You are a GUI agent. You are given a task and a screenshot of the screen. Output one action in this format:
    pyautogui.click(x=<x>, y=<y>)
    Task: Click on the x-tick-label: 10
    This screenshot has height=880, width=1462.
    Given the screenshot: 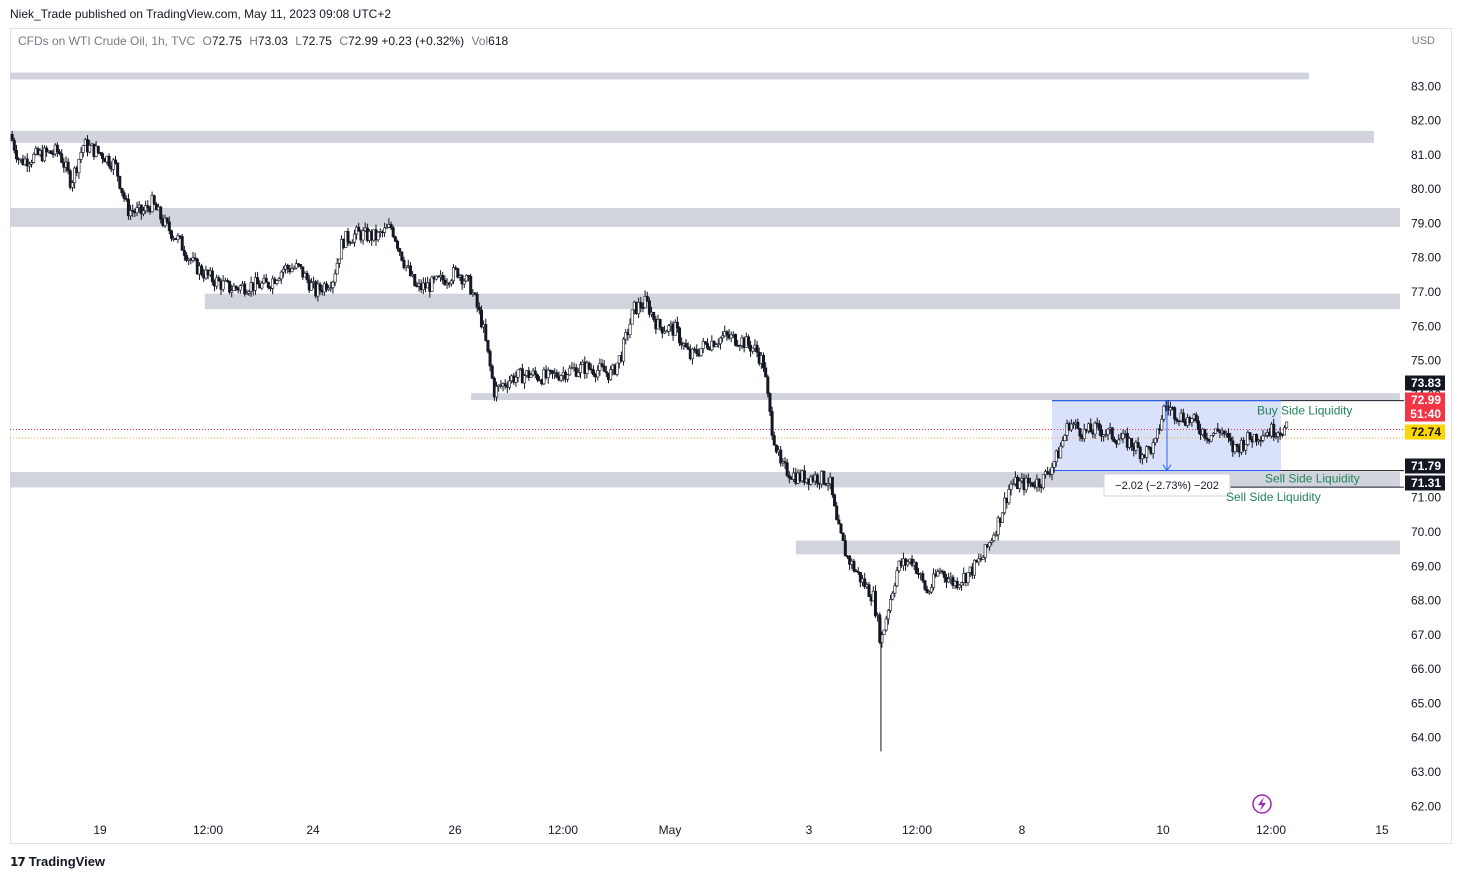 What is the action you would take?
    pyautogui.click(x=1163, y=830)
    